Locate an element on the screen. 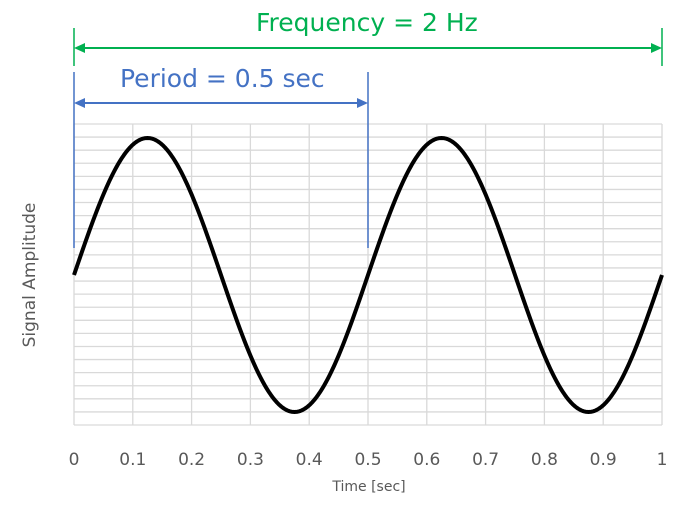 The width and height of the screenshot is (687, 514). x-tick-label: 0.1 is located at coordinates (132, 460).